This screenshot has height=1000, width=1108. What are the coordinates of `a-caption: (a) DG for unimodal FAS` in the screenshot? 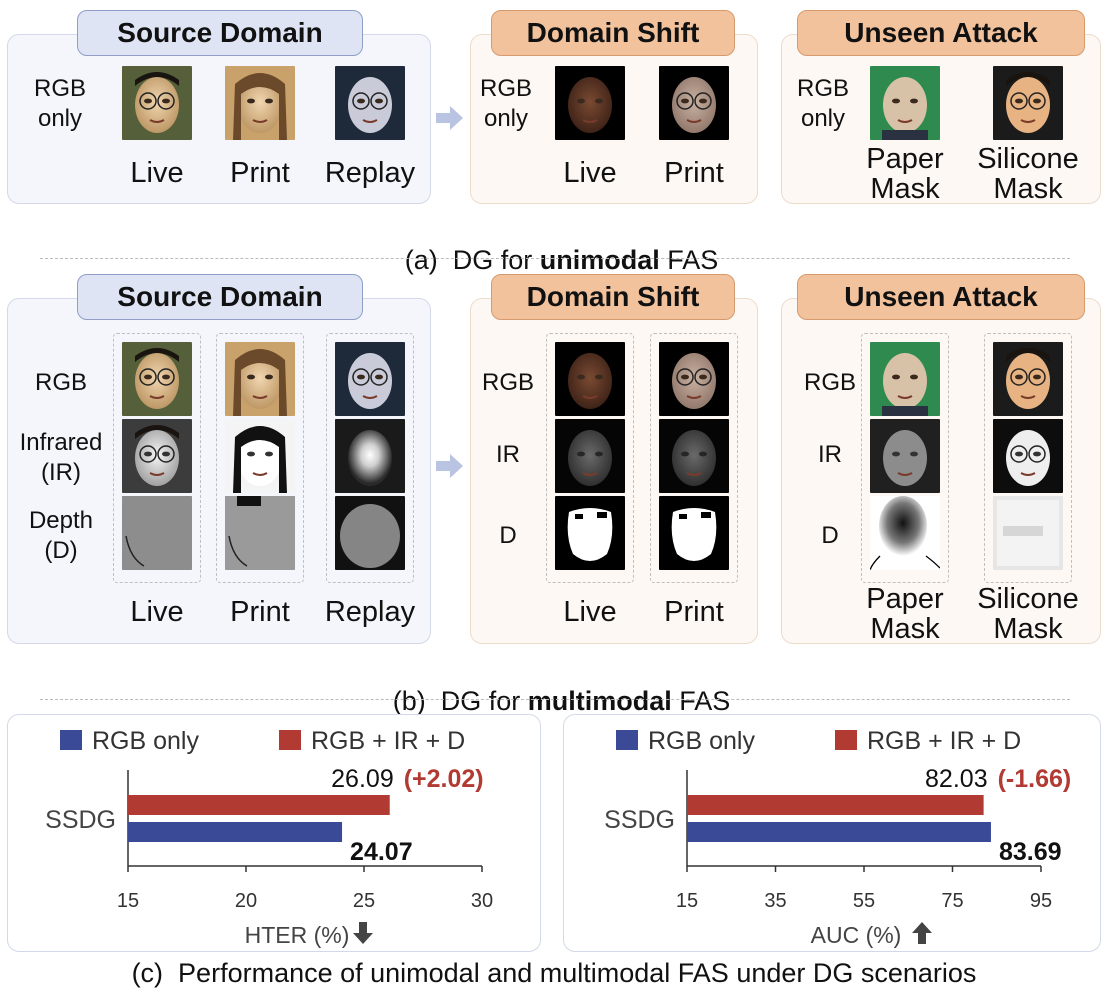 It's located at (561, 260).